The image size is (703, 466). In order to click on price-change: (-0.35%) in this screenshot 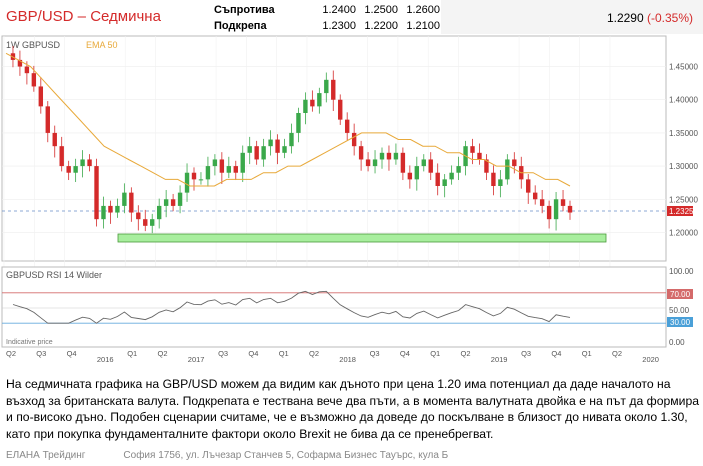, I will do `click(669, 18)`.